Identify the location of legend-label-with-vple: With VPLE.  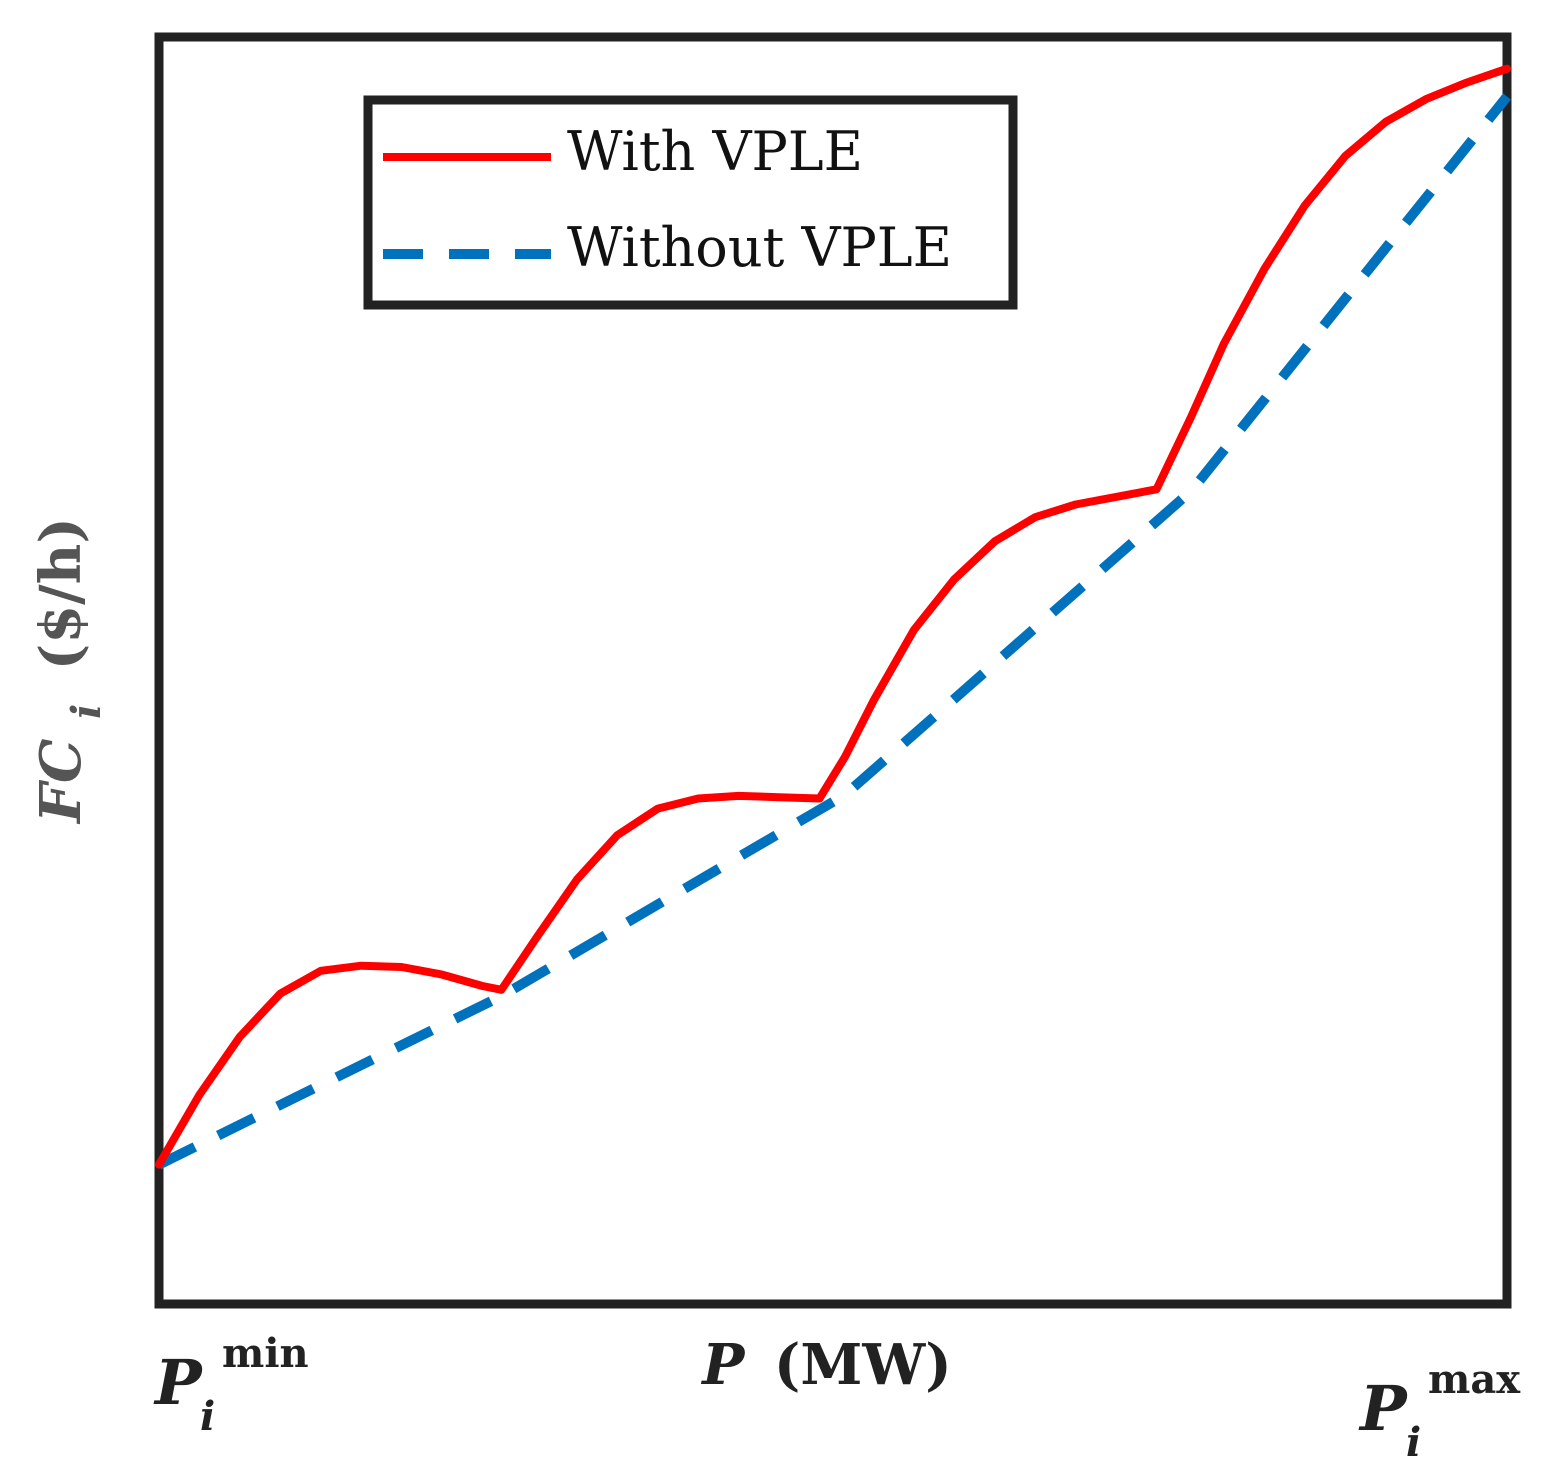
(715, 151).